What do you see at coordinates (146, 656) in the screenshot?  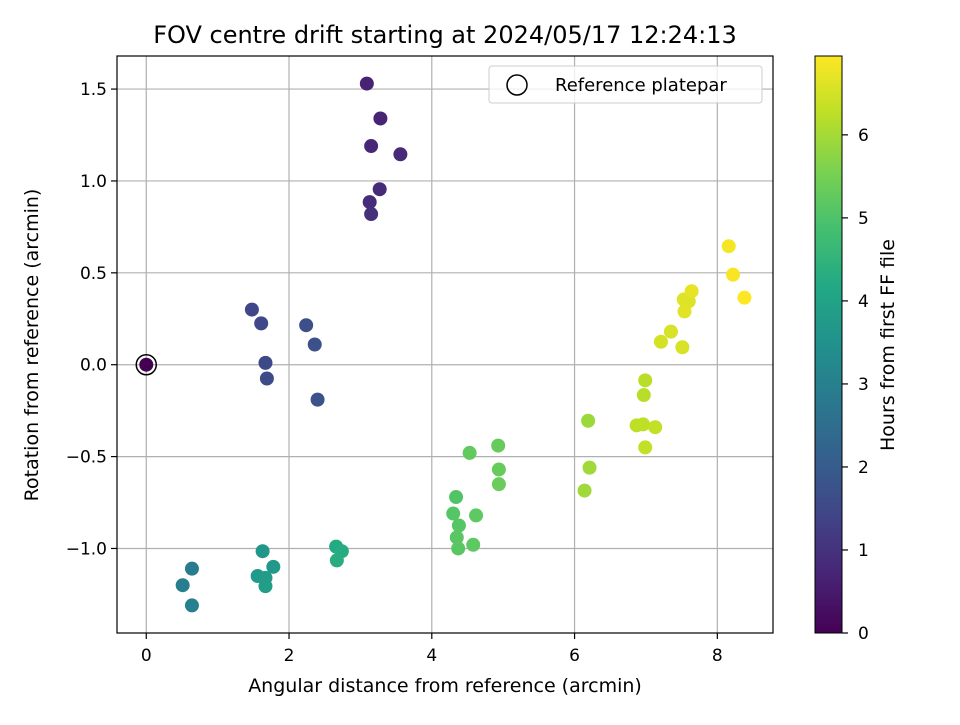 I see `x-tick-label: 0` at bounding box center [146, 656].